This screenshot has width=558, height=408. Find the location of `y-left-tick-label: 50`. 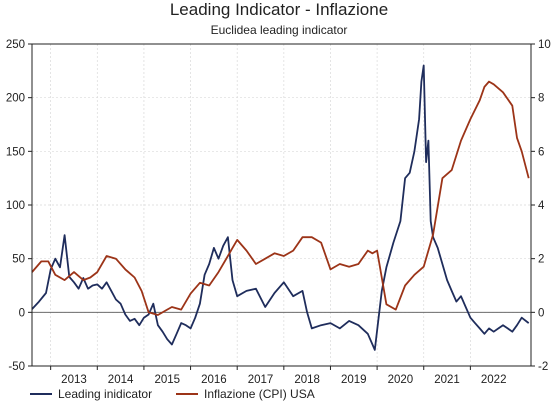

y-left-tick-label: 50 is located at coordinates (18, 260).